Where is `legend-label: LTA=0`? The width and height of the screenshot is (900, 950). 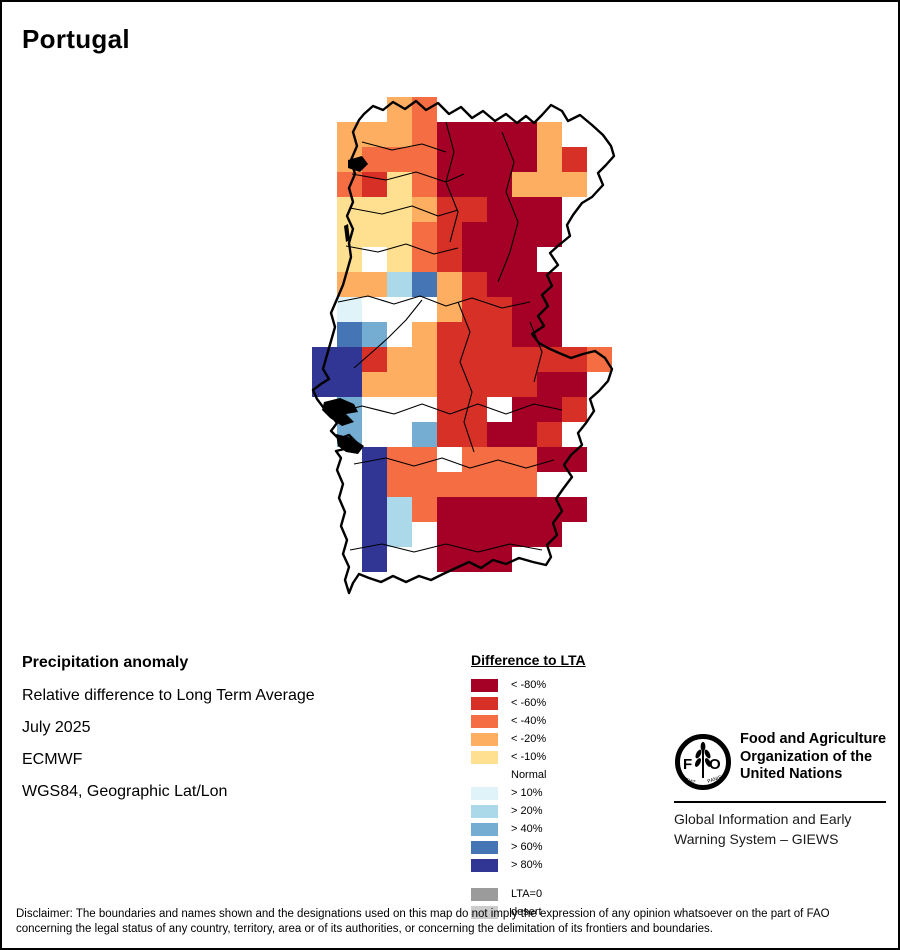 legend-label: LTA=0 is located at coordinates (527, 894).